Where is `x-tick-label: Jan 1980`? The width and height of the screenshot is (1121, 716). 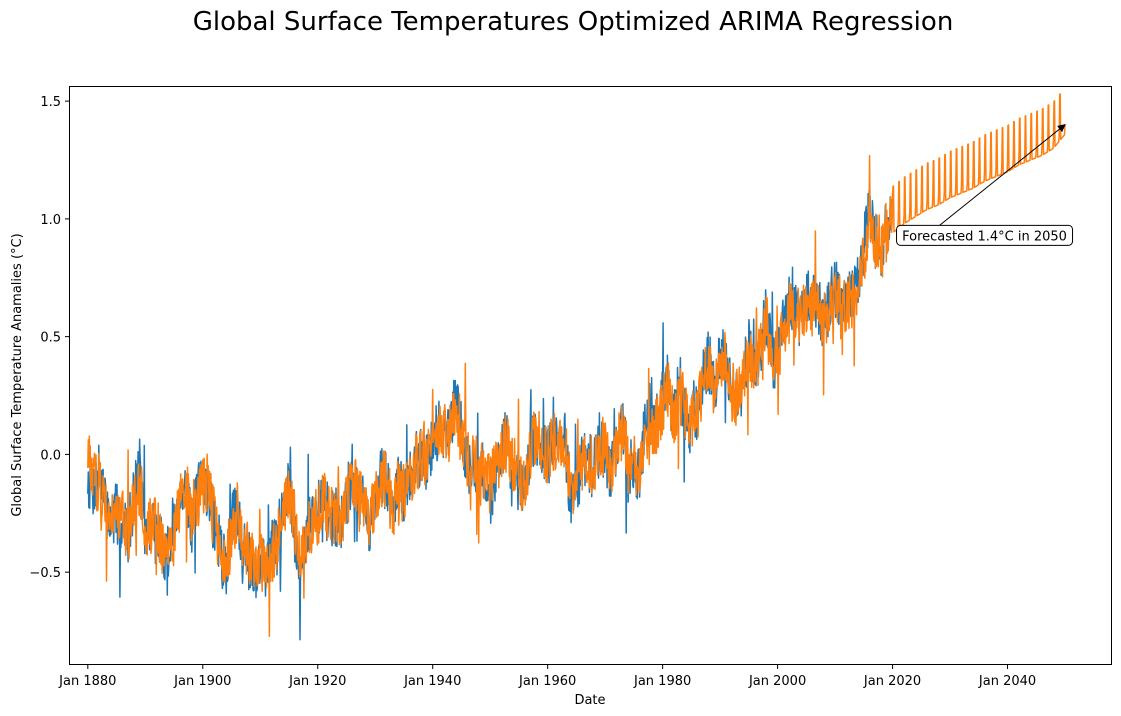 x-tick-label: Jan 1980 is located at coordinates (662, 681).